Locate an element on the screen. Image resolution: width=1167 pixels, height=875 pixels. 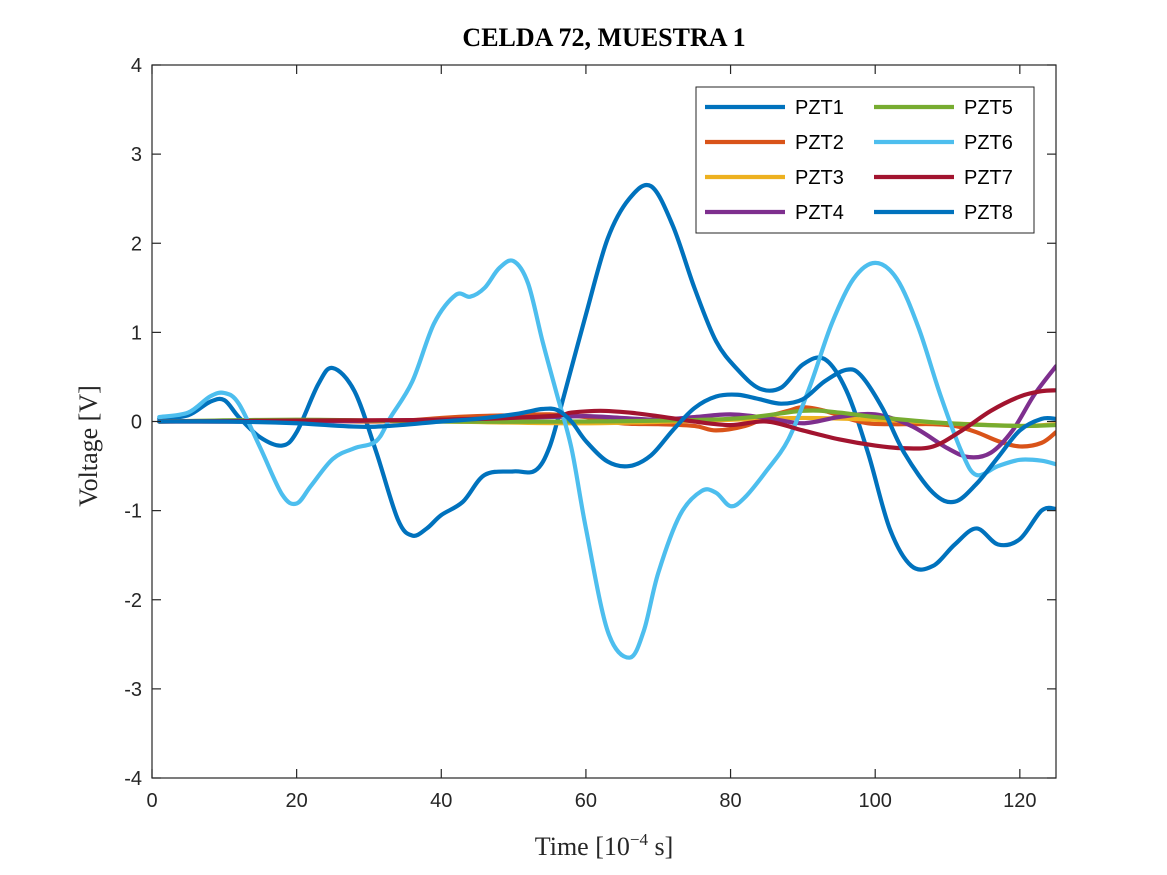
y-axis-title: Voltage [V] is located at coordinates (88, 446).